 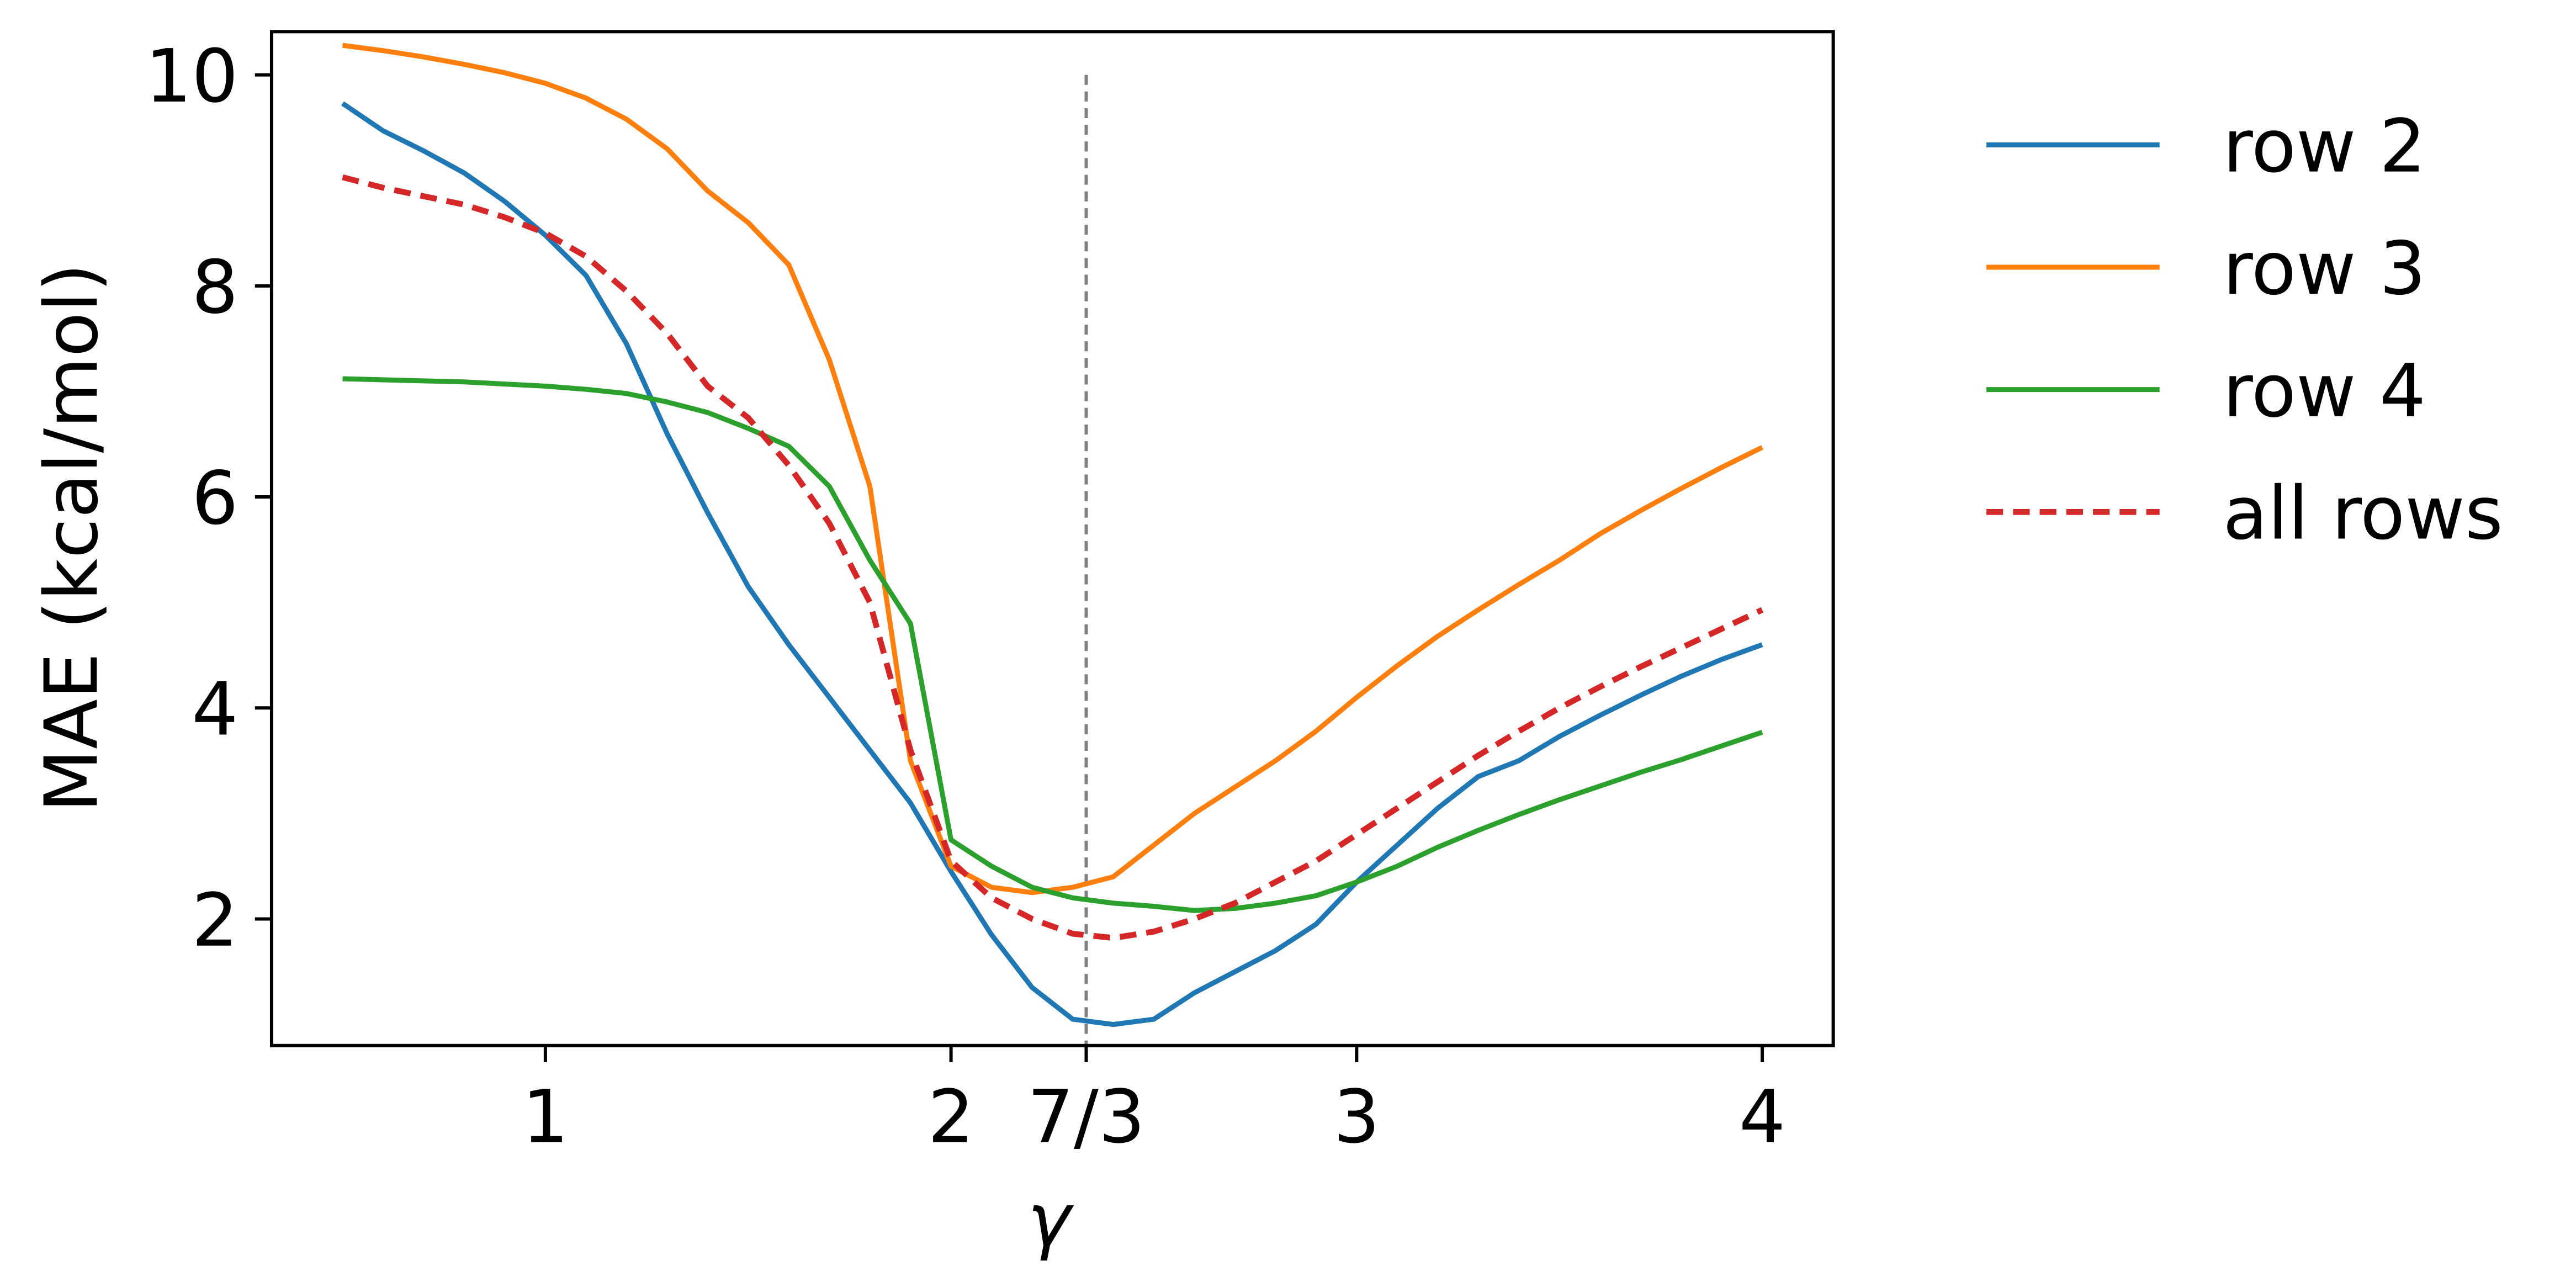 What do you see at coordinates (215, 499) in the screenshot?
I see `y-tick-label: 6` at bounding box center [215, 499].